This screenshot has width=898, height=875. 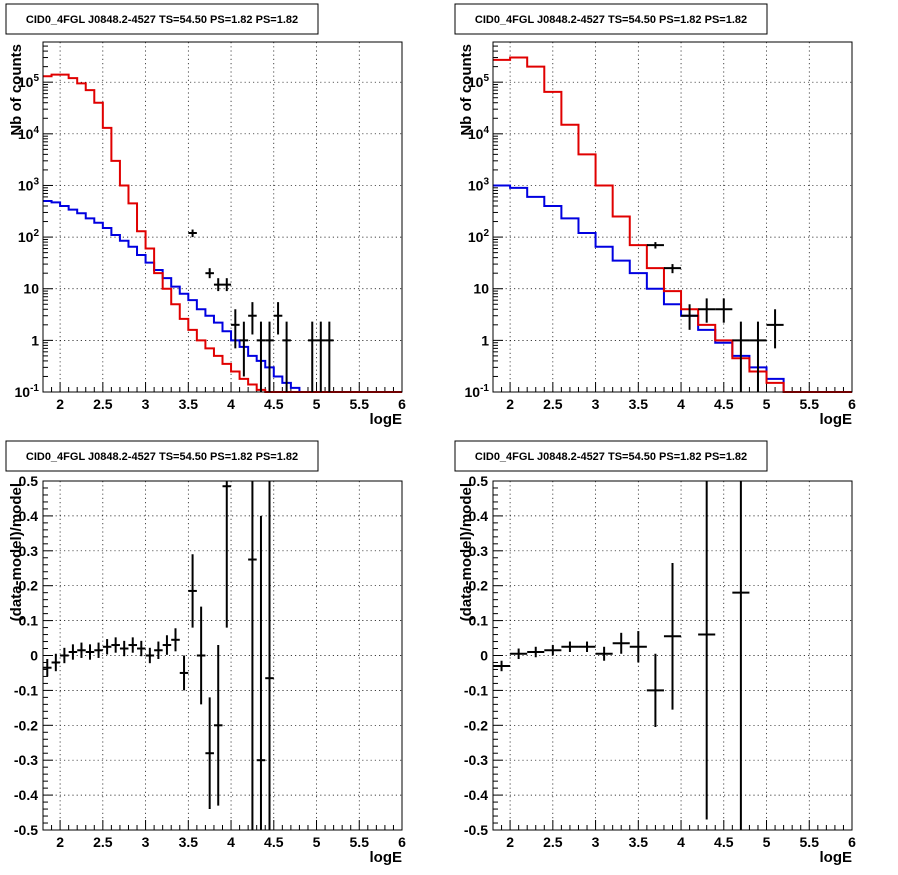 I want to click on y-tick-label: 0.1, so click(x=29, y=621).